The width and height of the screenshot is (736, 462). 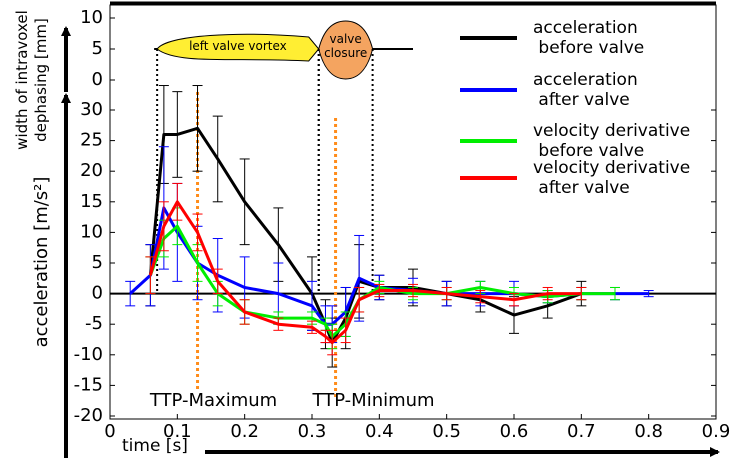 What do you see at coordinates (345, 53) in the screenshot?
I see `text-line: closure` at bounding box center [345, 53].